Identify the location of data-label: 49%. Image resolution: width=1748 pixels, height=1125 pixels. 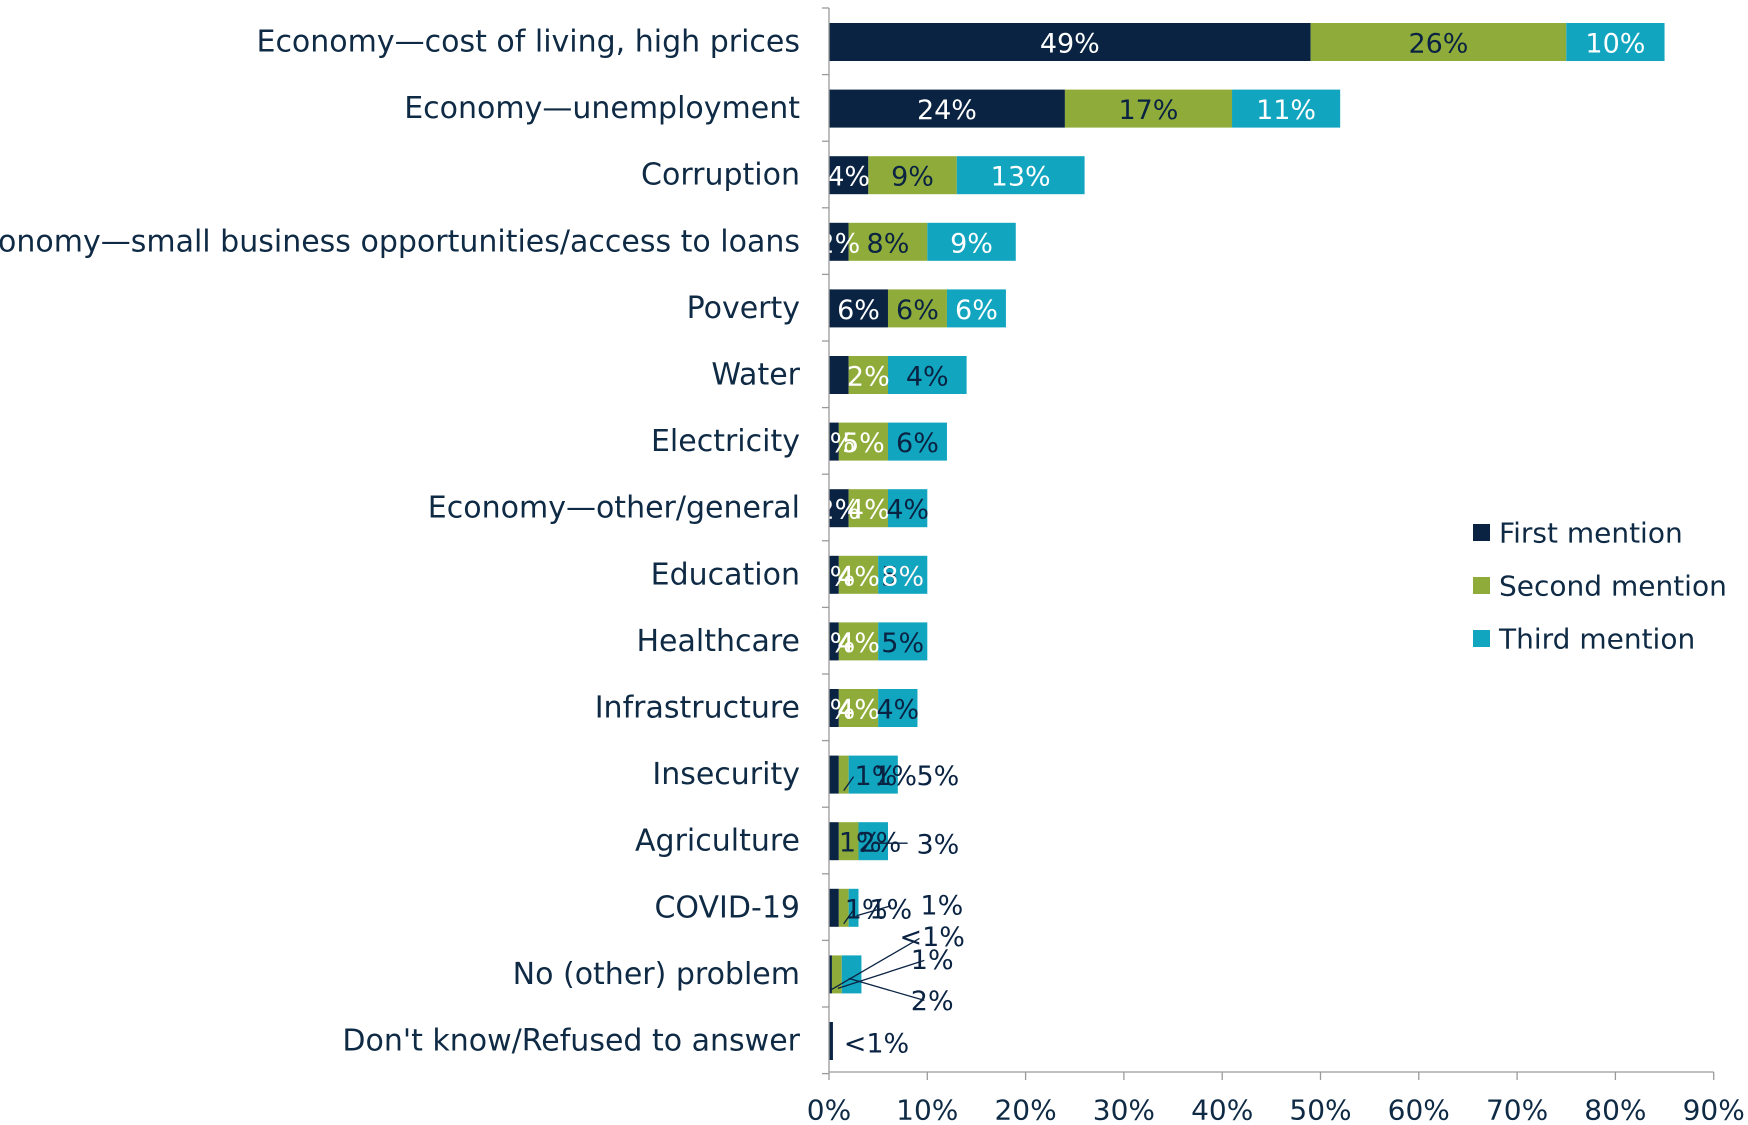
(1070, 44).